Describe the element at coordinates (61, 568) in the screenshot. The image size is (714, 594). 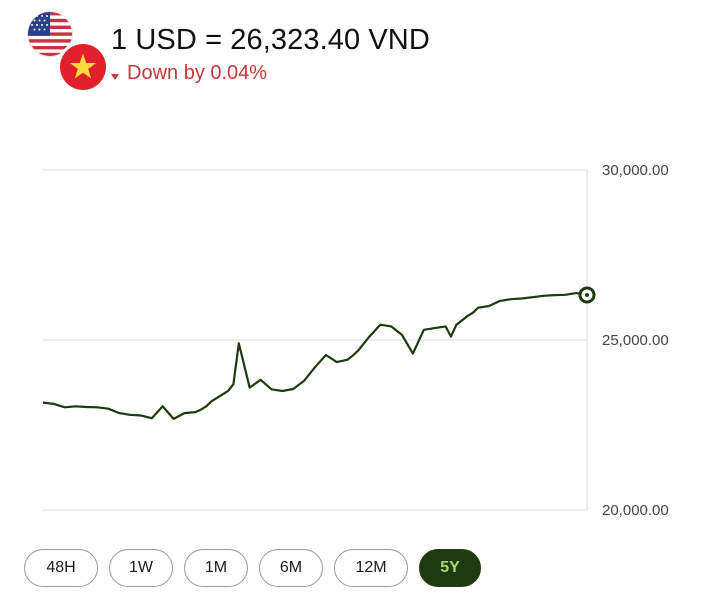
I see `range-button-48h: 48H` at that location.